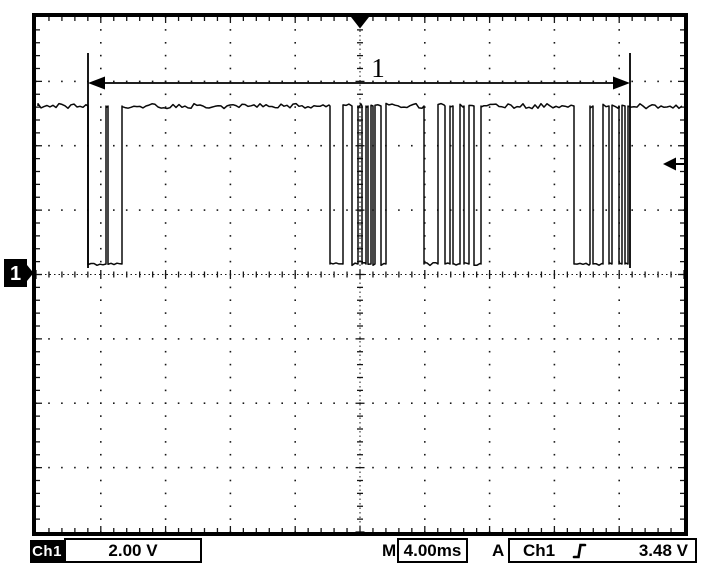 The height and width of the screenshot is (574, 702). I want to click on left-arrowhead-icon, so click(96, 83).